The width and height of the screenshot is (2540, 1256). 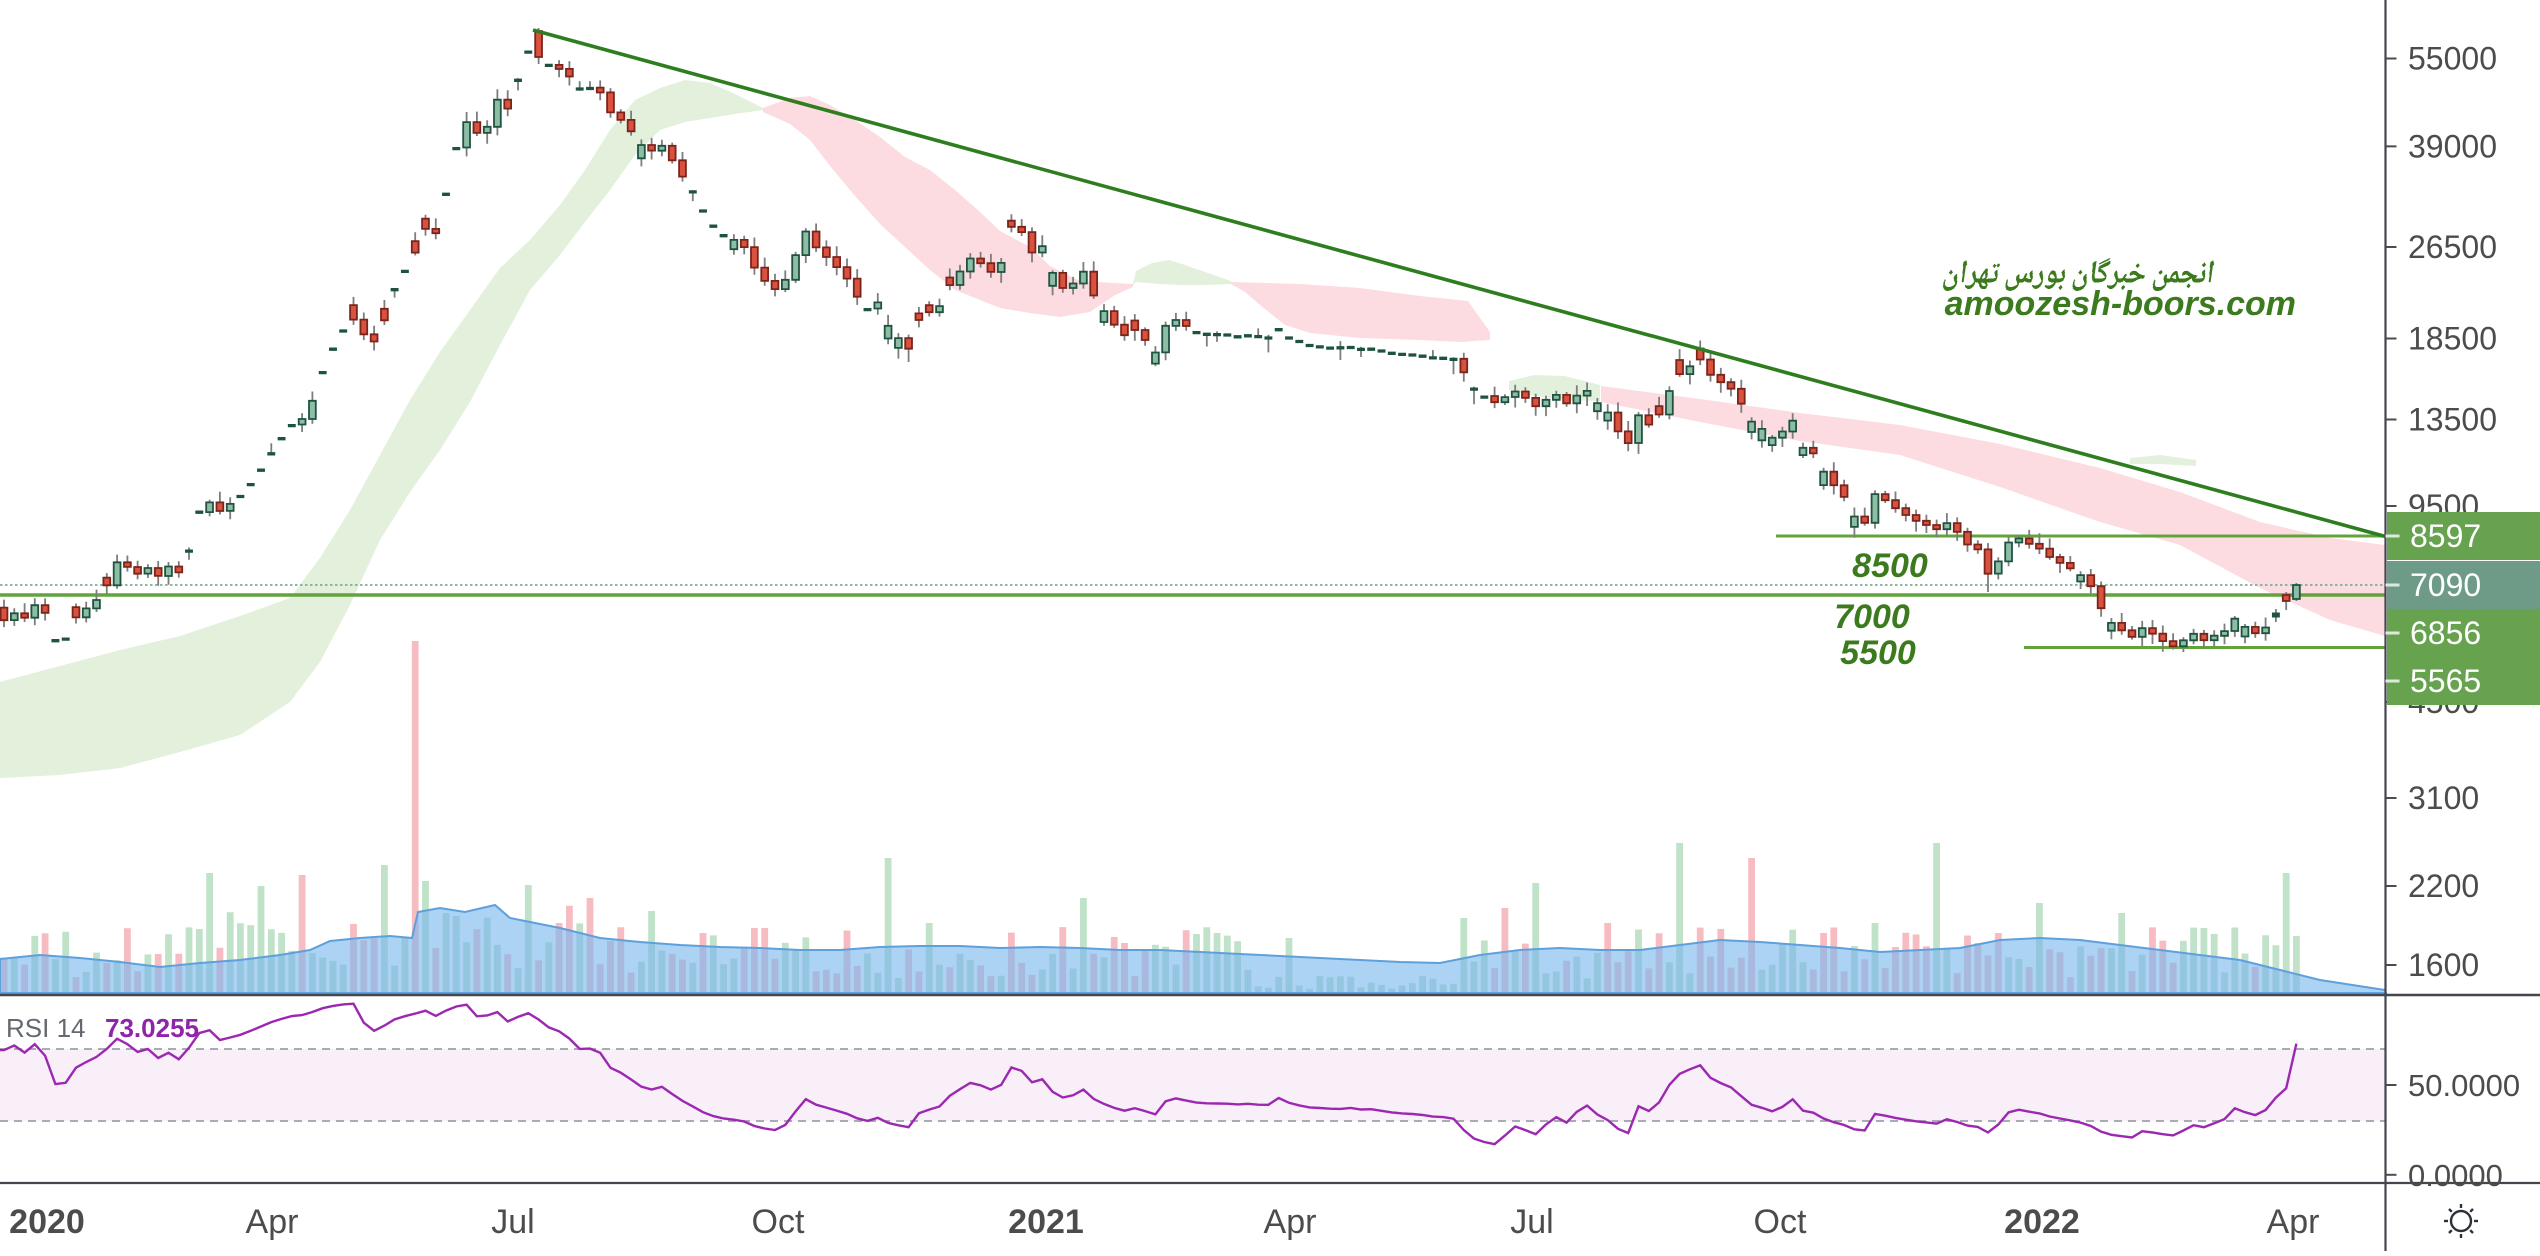 I want to click on svg-text: amoozesh-boors.com, so click(x=2120, y=304).